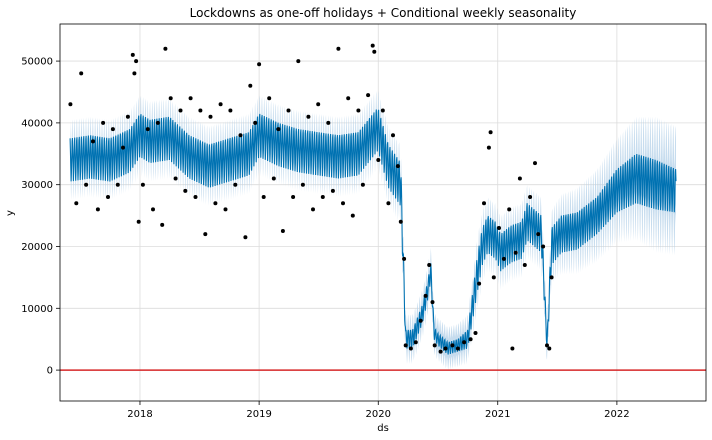 This screenshot has width=712, height=440. Describe the element at coordinates (37, 247) in the screenshot. I see `y-tick-label: 20000` at that location.